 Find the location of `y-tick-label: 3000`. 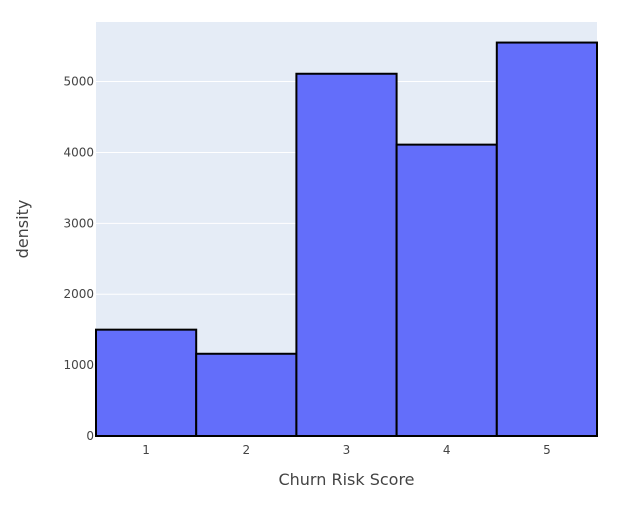

y-tick-label: 3000 is located at coordinates (78, 223).